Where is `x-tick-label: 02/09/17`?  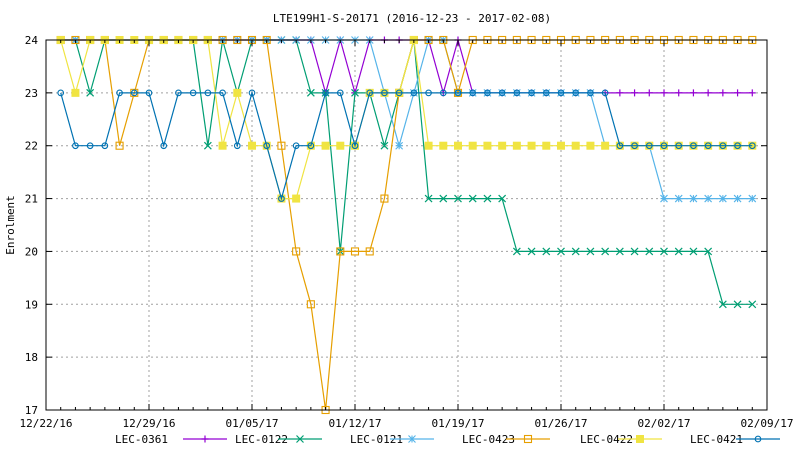 x-tick-label: 02/09/17 is located at coordinates (767, 423).